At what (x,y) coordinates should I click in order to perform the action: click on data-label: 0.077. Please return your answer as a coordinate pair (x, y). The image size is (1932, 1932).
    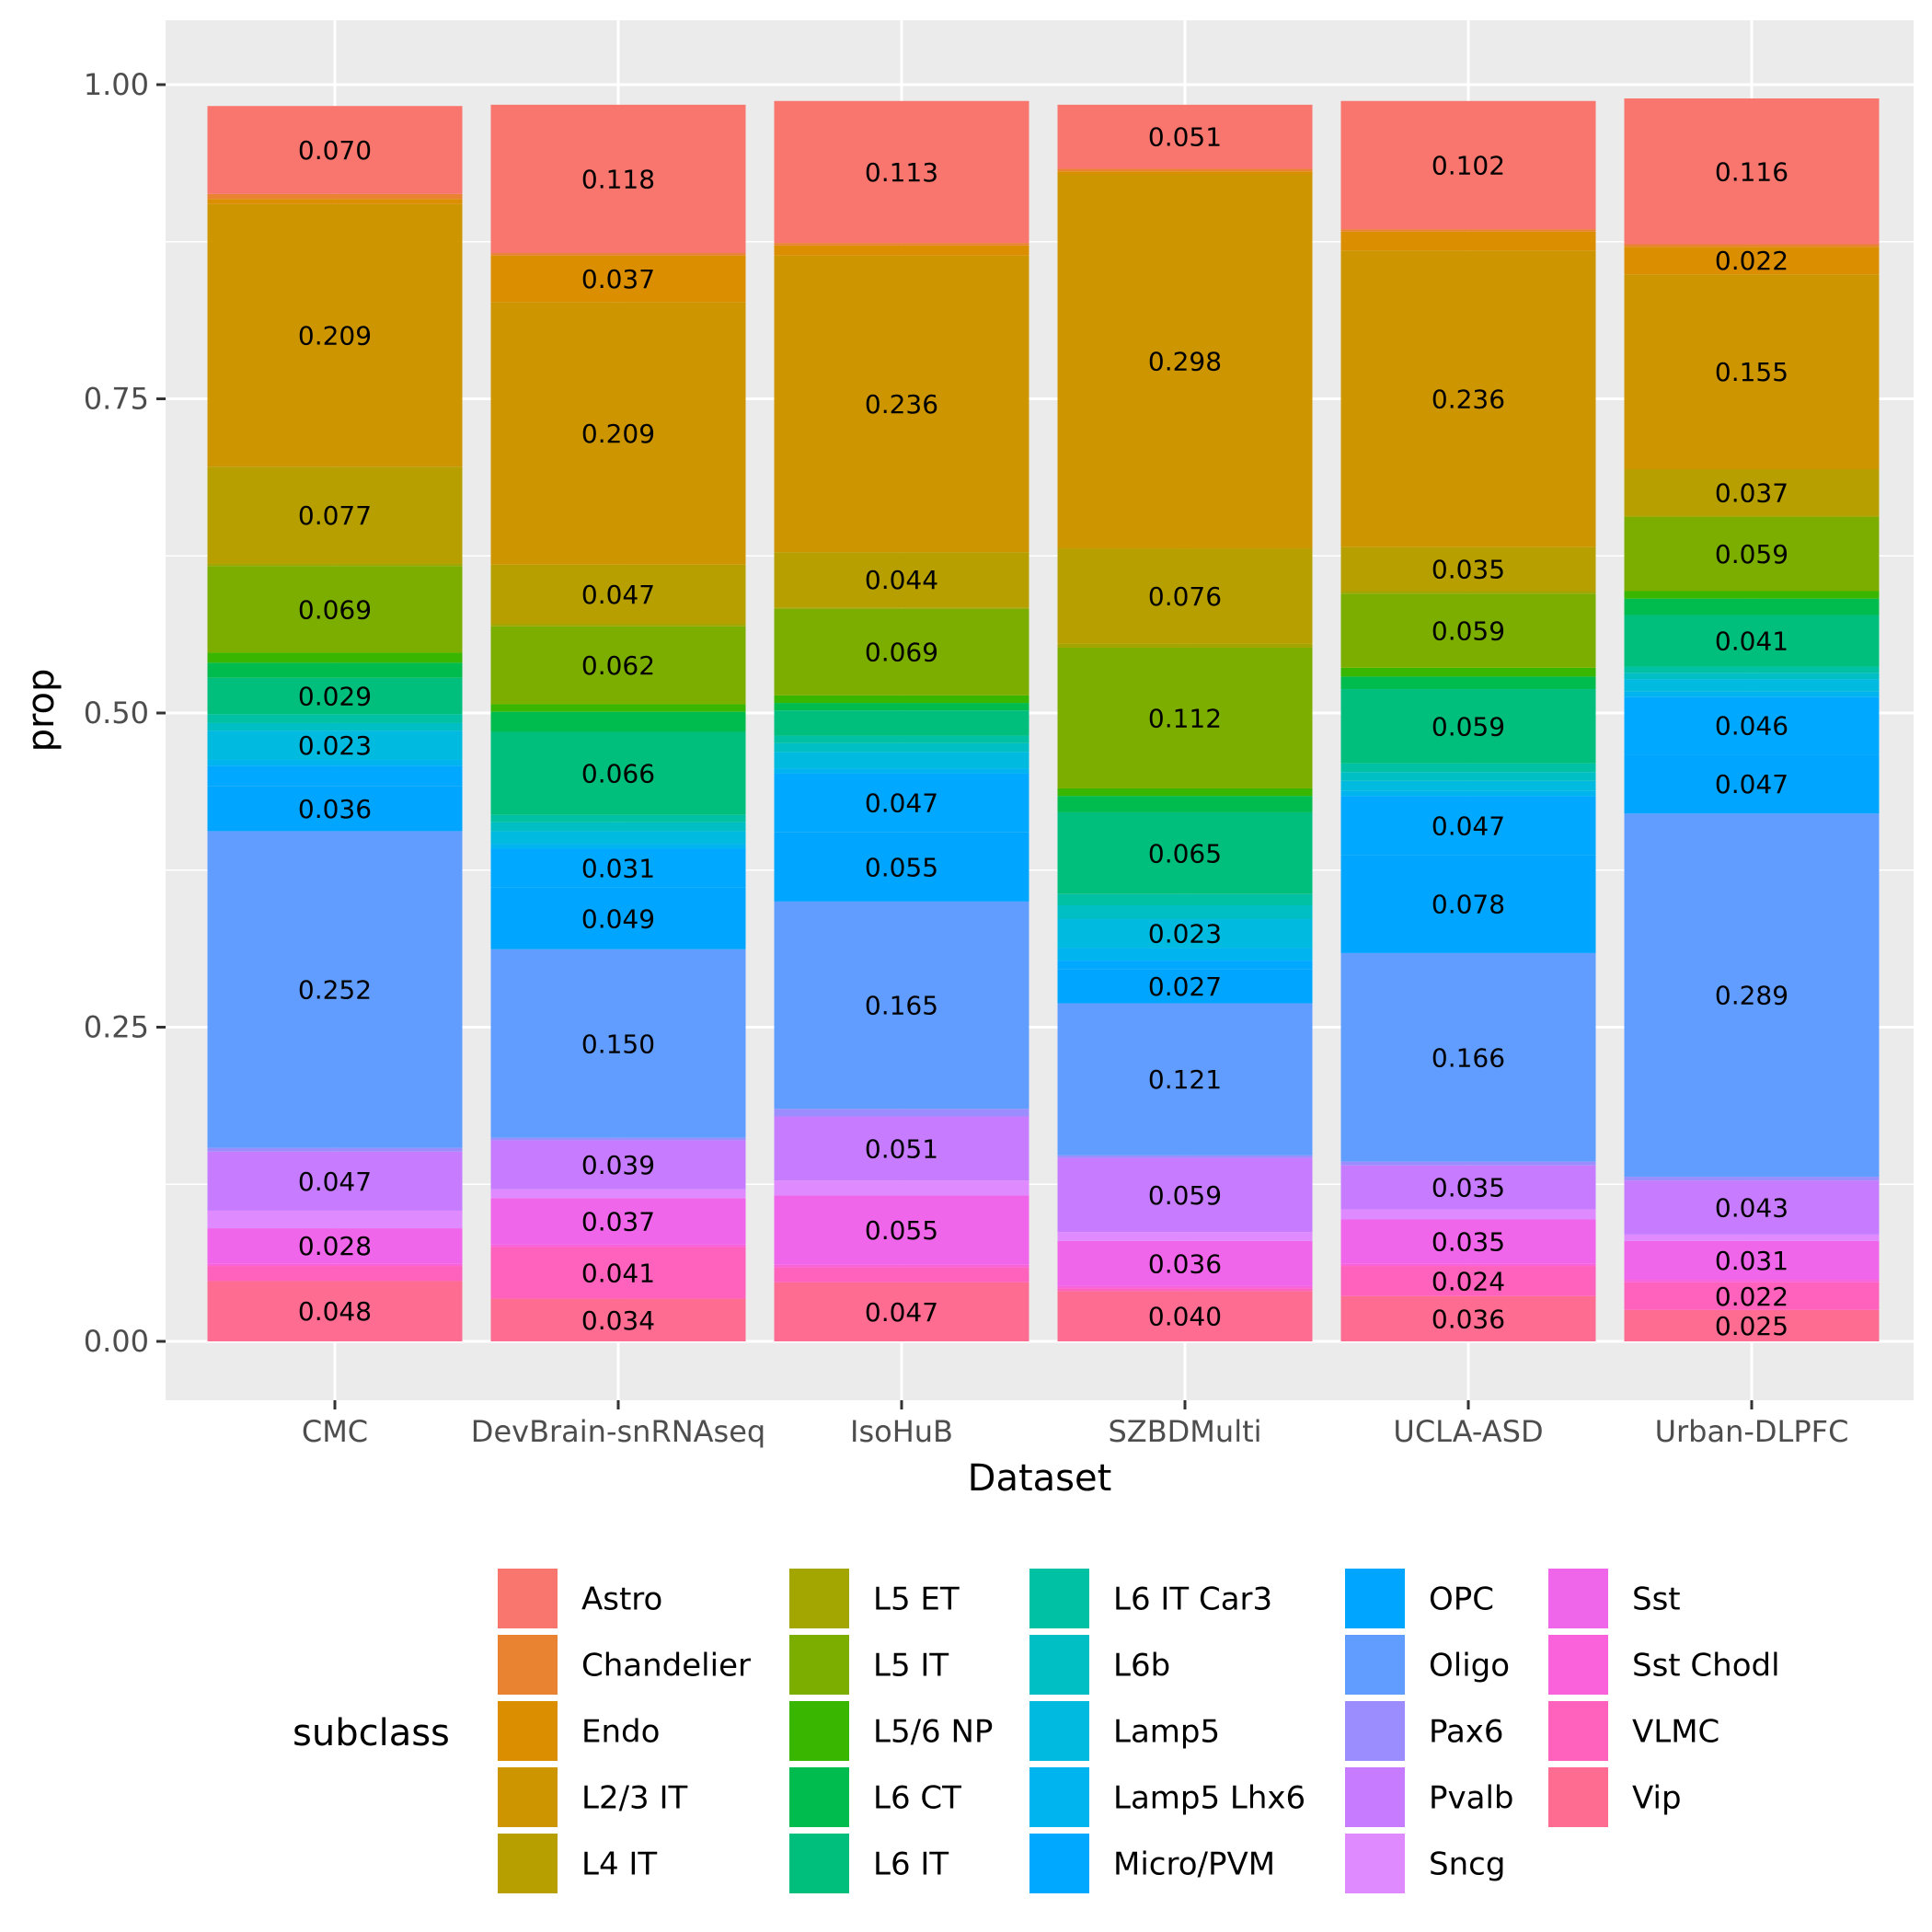
    Looking at the image, I should click on (335, 515).